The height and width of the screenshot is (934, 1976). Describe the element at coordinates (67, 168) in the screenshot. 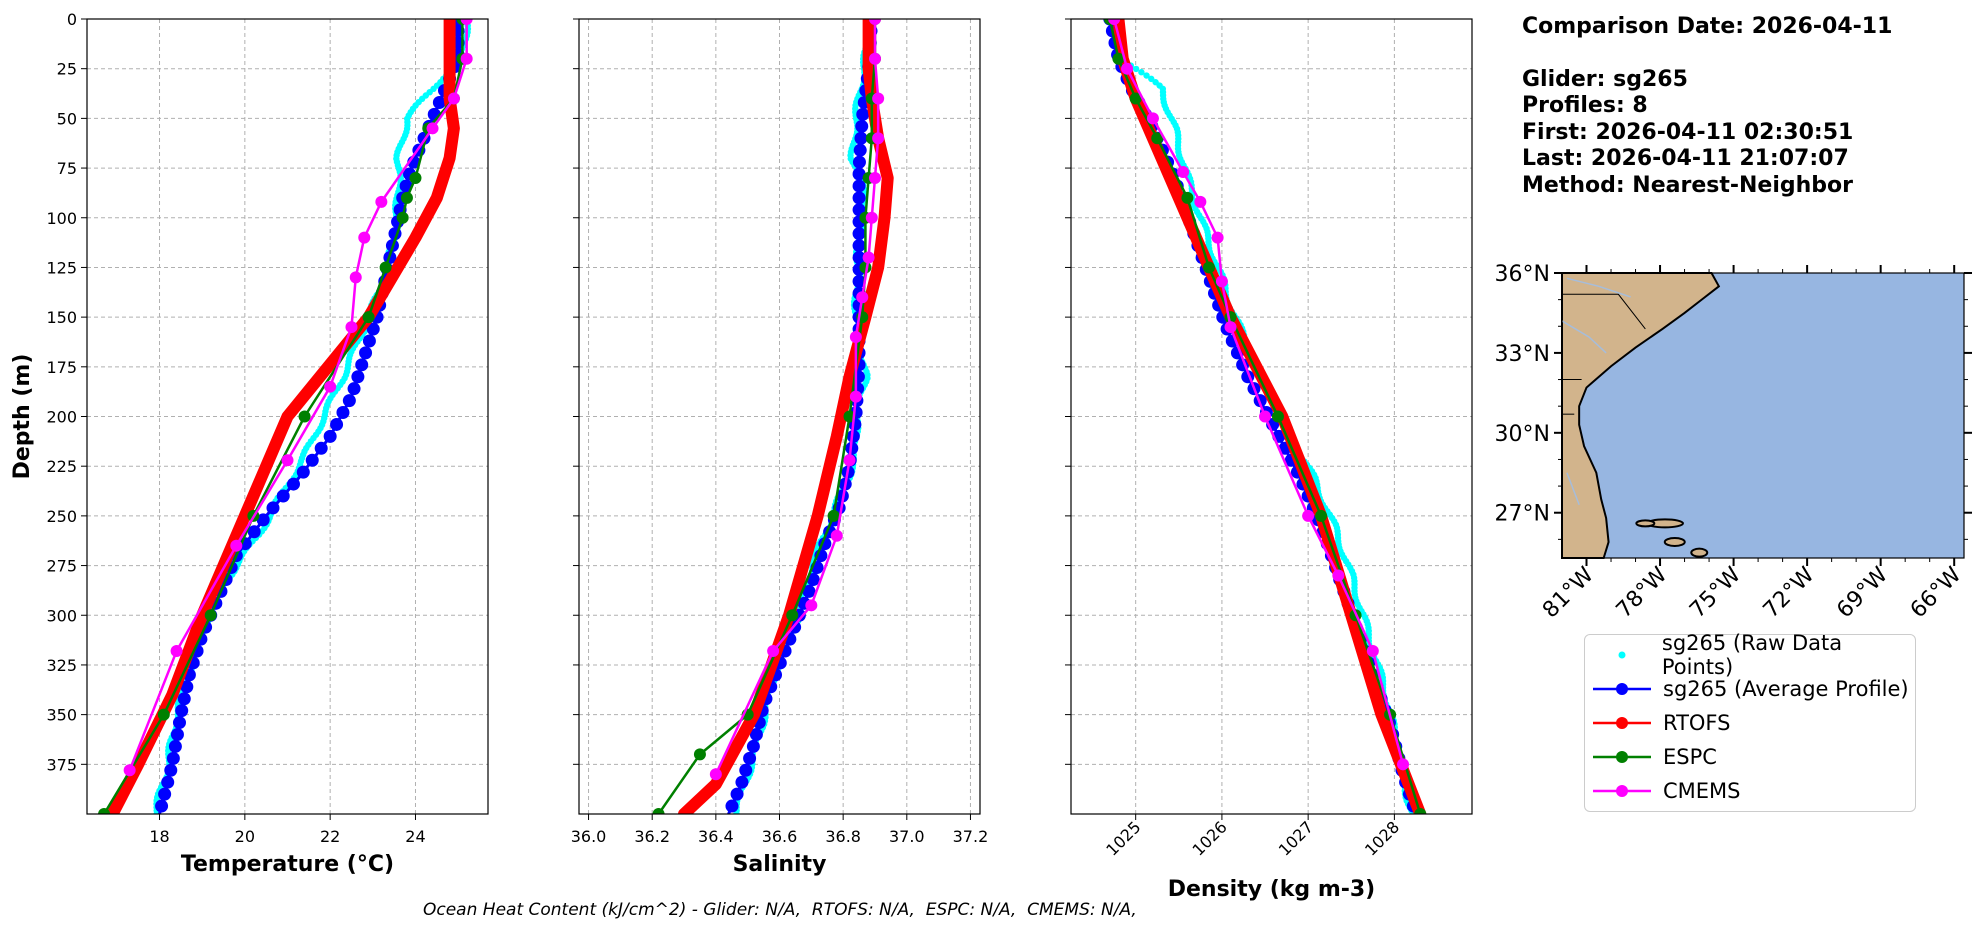

I see `y-tick-label: 75` at that location.